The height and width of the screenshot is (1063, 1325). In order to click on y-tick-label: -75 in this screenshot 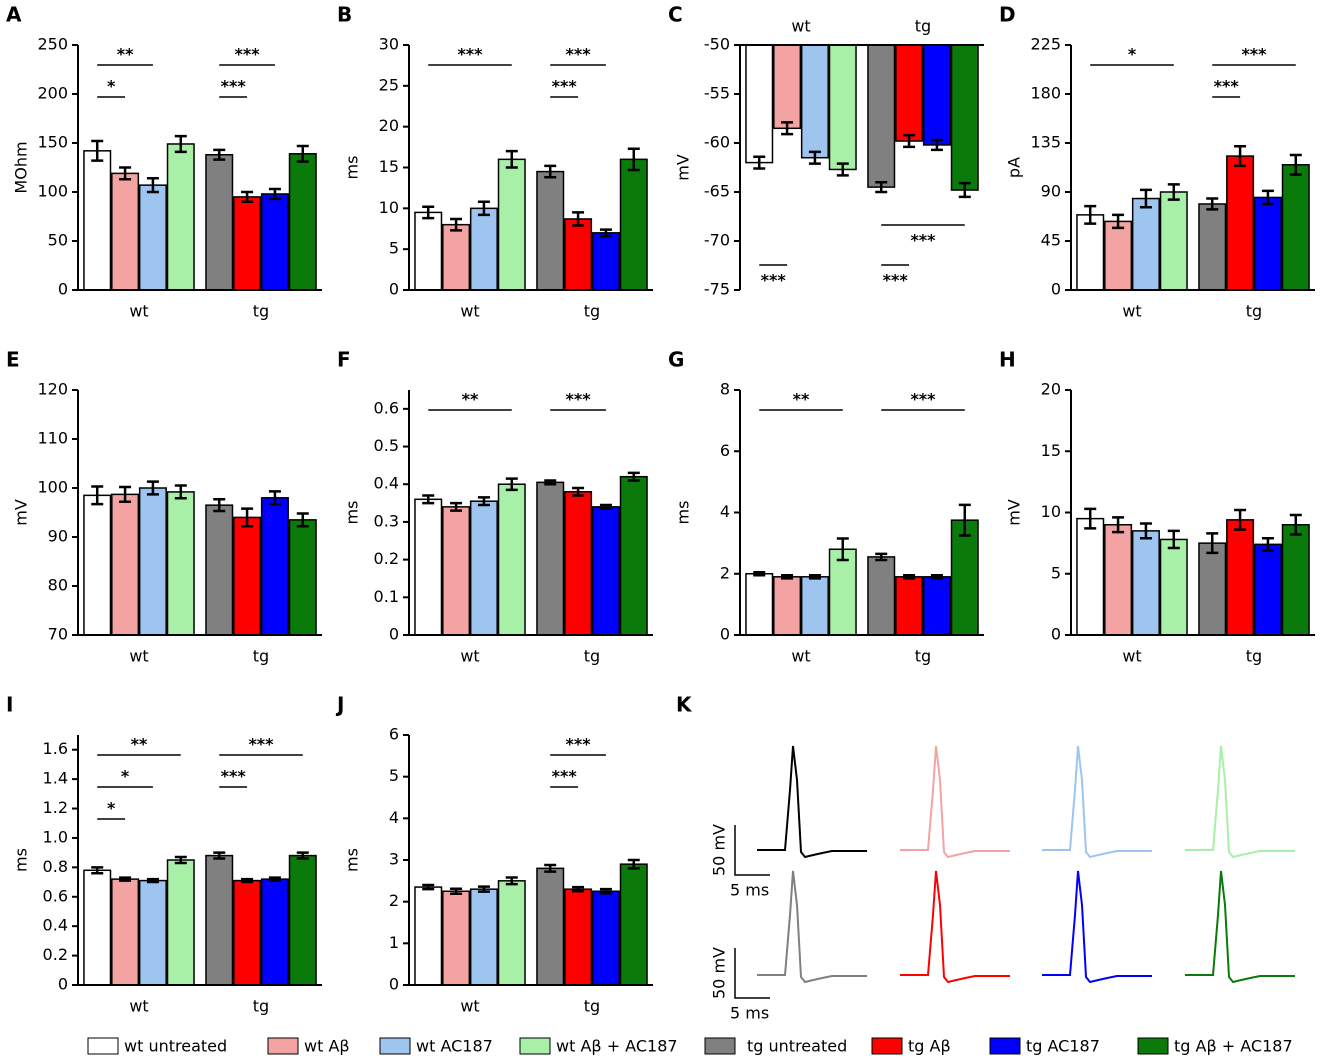, I will do `click(717, 289)`.